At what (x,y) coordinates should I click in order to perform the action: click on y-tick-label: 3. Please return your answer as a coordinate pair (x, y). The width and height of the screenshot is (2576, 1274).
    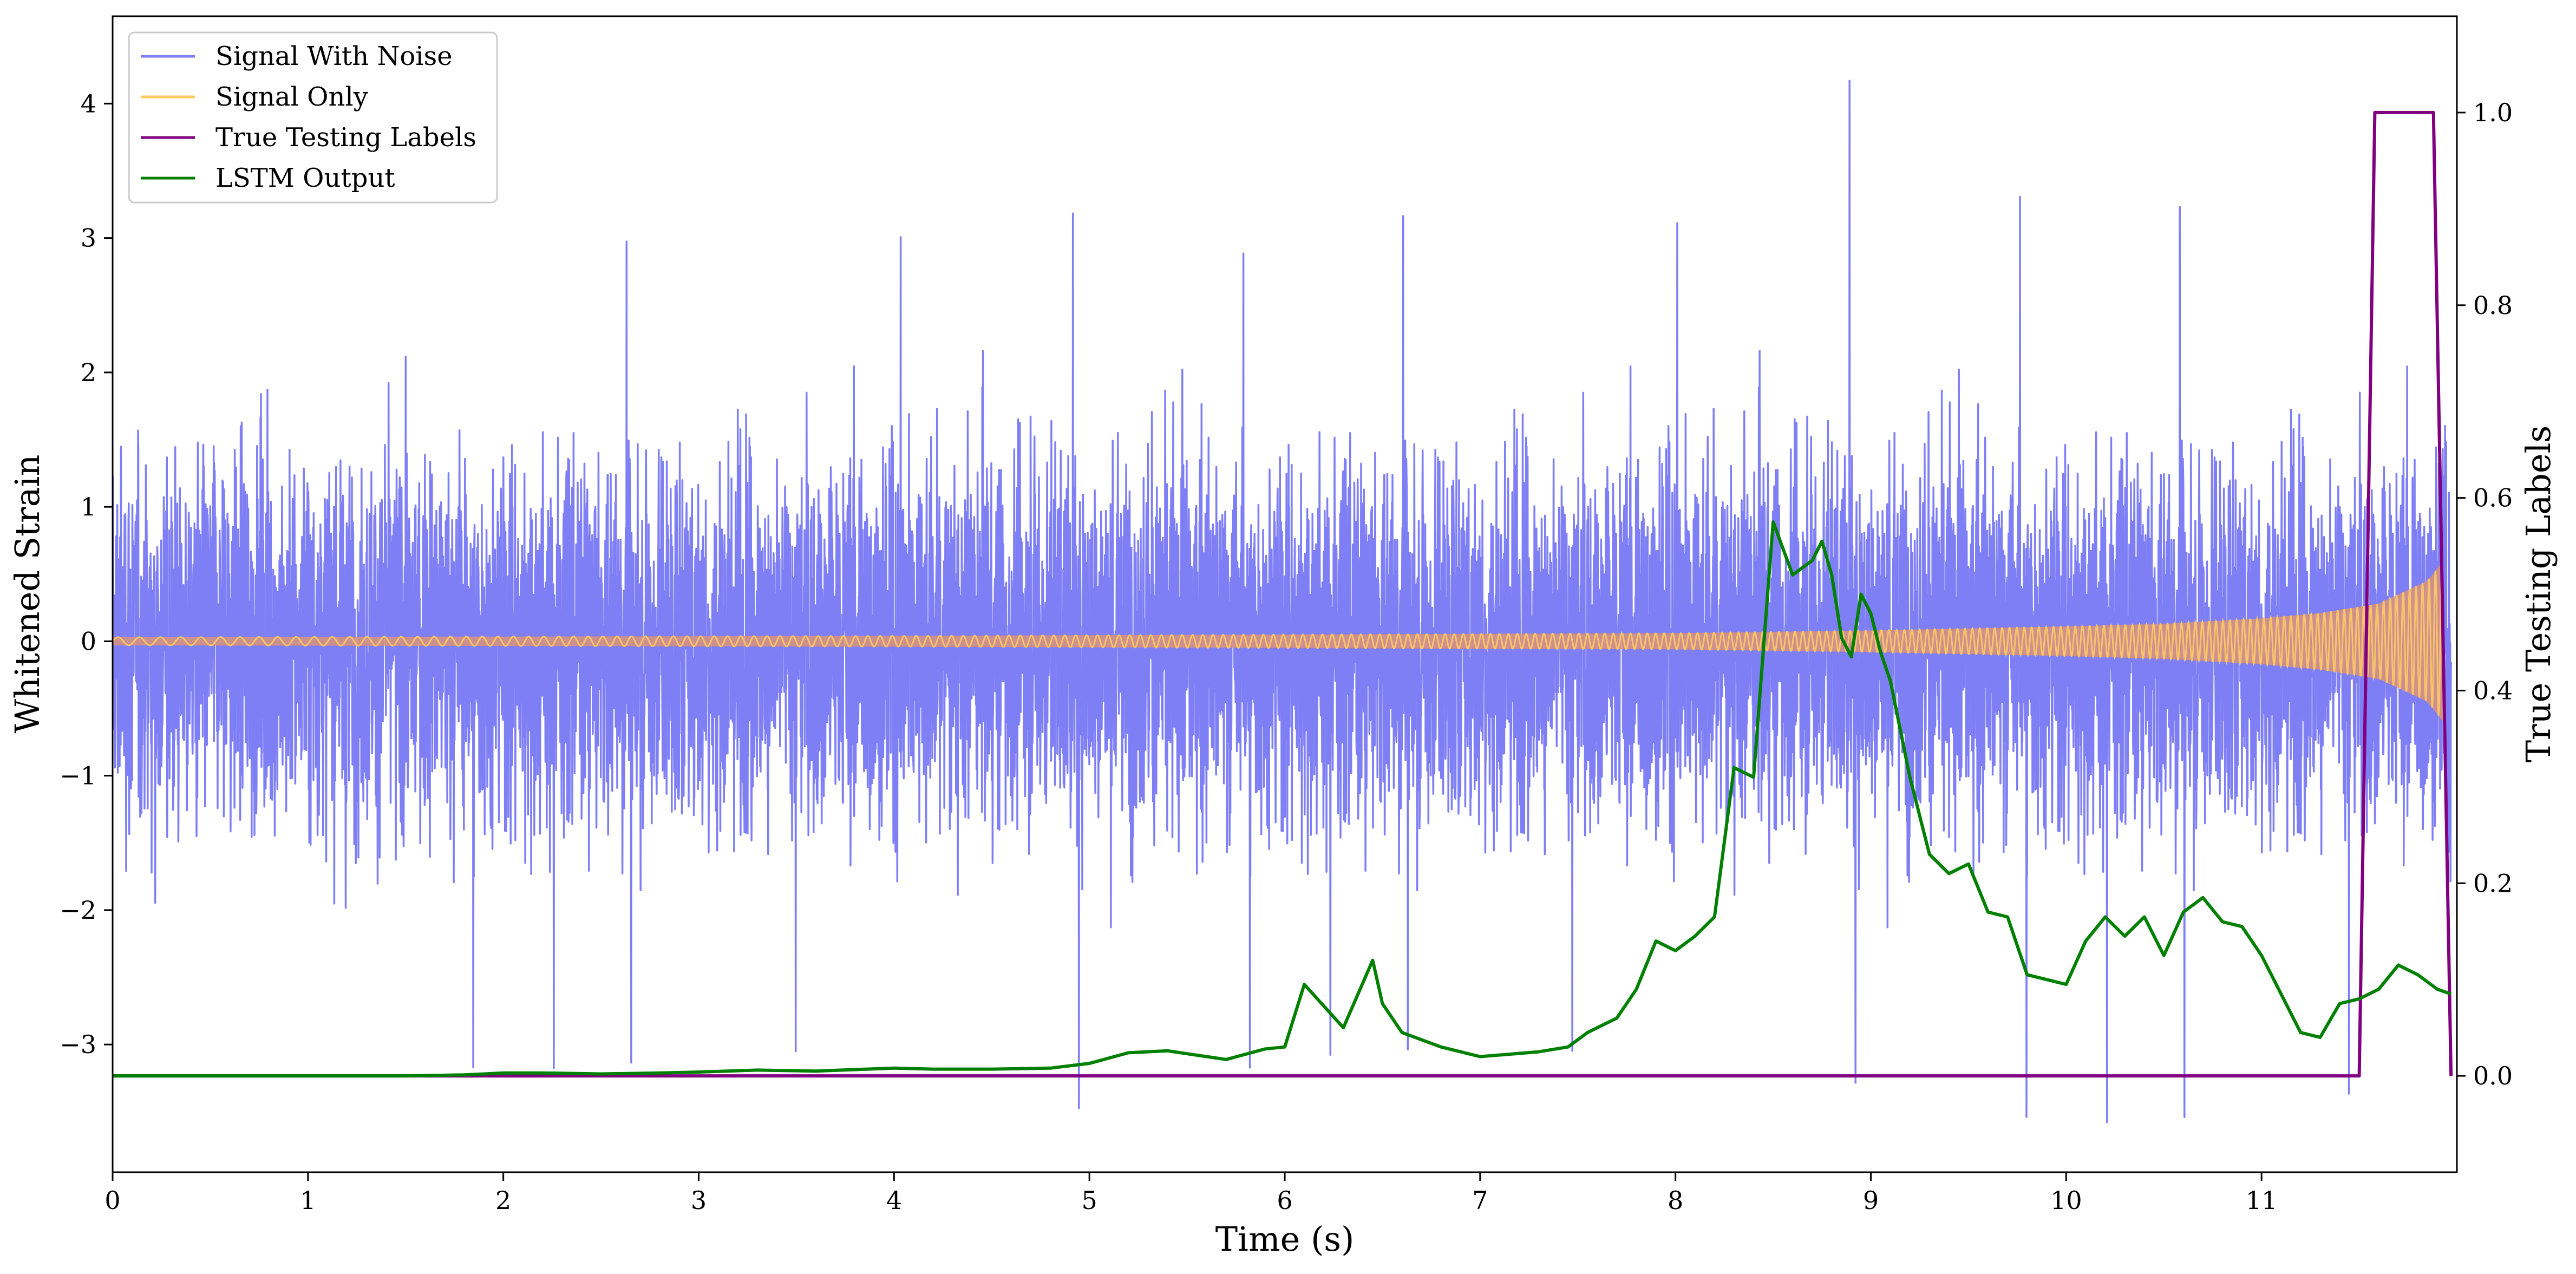
    Looking at the image, I should click on (88, 238).